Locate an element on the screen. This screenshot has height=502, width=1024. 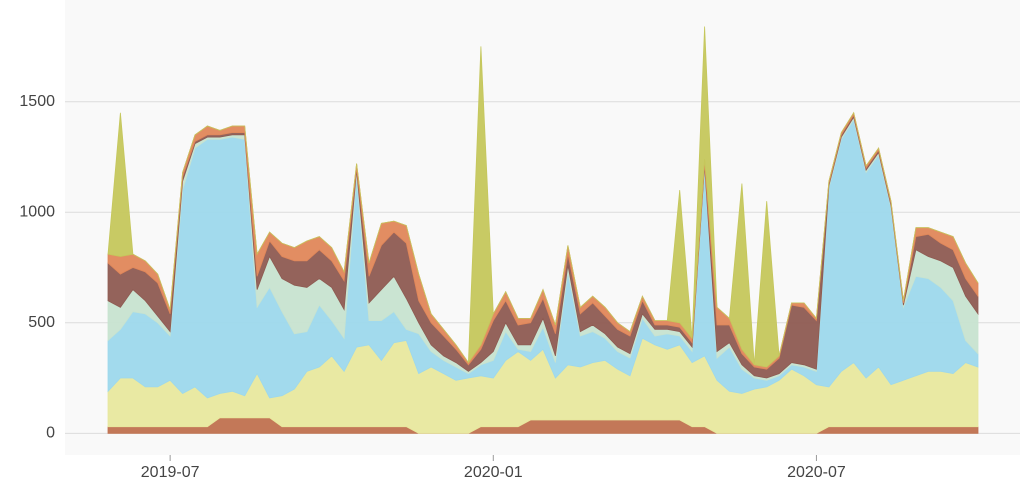
y-tick-label: 500 is located at coordinates (41, 322).